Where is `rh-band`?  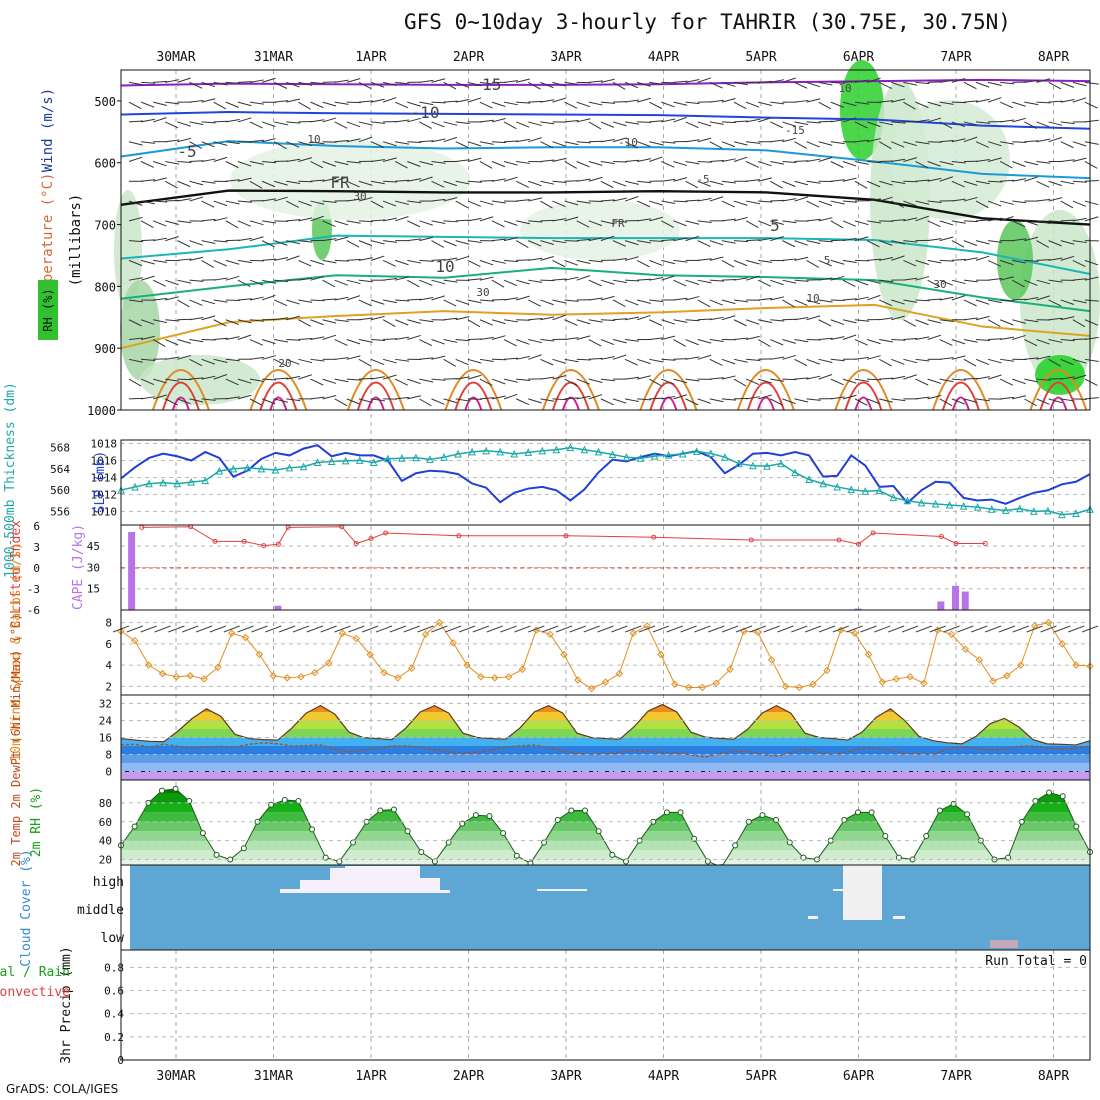 rh-band is located at coordinates (605, 836).